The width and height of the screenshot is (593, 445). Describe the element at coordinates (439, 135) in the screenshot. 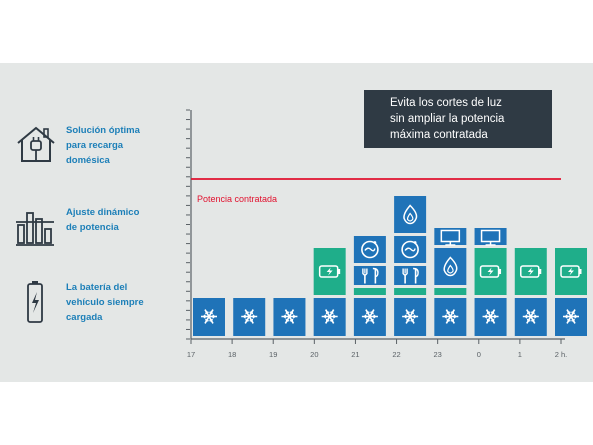

I see `callout-line: máxima contratada` at that location.